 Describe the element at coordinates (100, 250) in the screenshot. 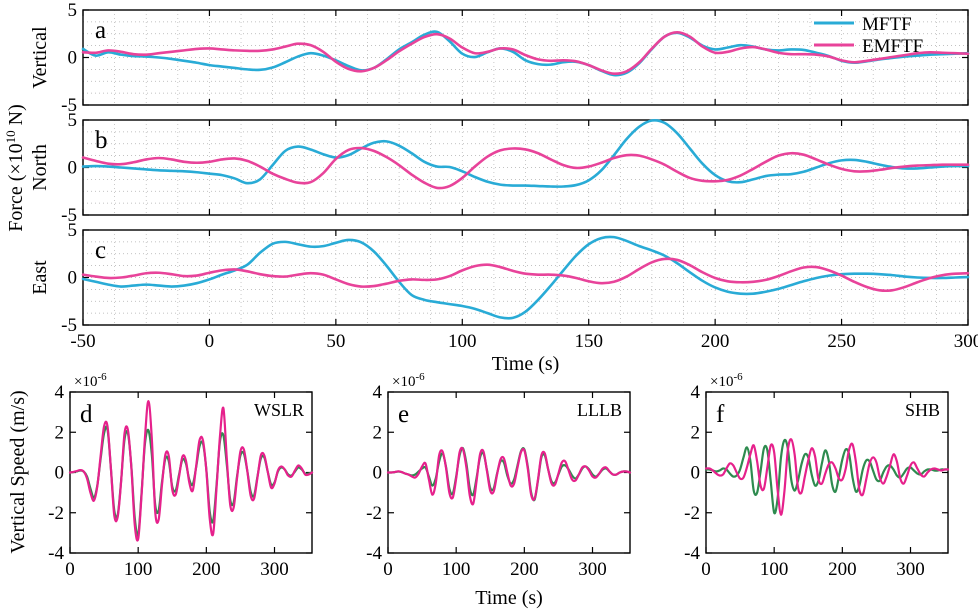

I see `panel-letter-c: c` at that location.